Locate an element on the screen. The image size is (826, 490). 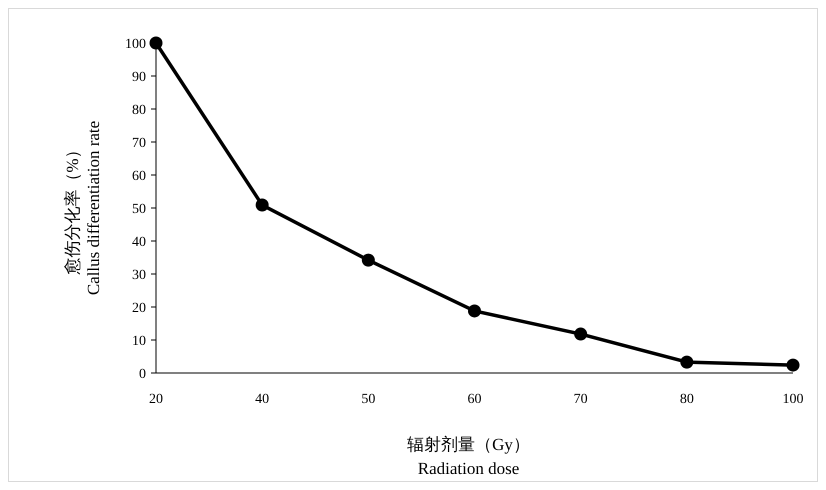
x-tick-label: 40 is located at coordinates (262, 399).